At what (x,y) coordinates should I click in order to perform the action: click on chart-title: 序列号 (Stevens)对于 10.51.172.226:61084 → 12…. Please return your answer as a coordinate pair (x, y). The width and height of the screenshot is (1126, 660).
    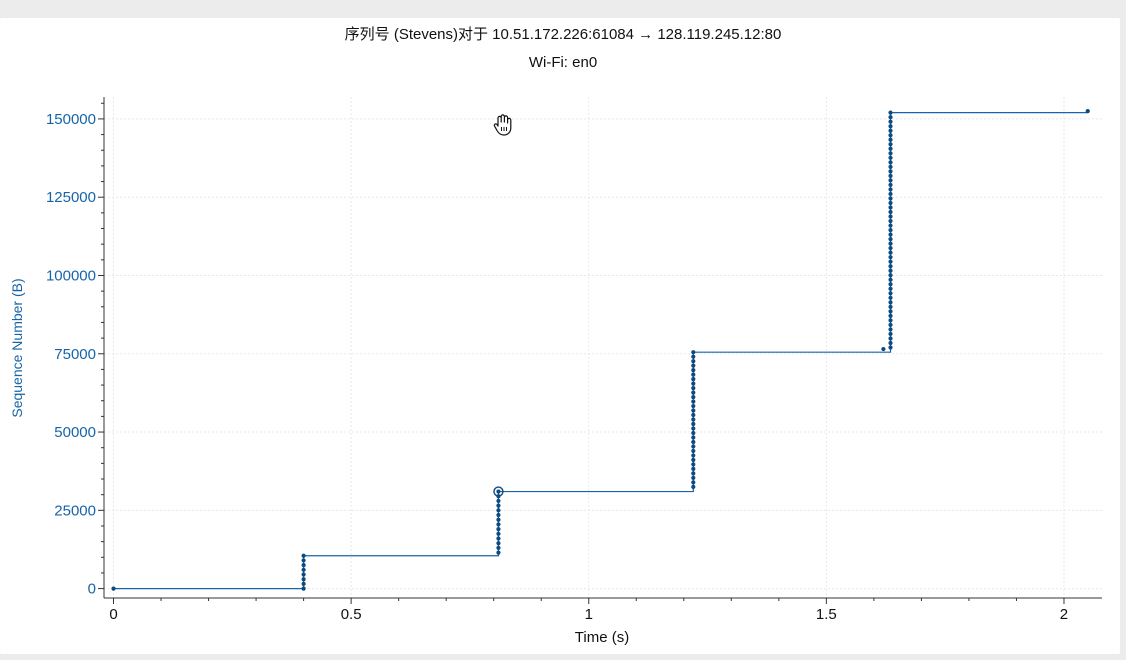
    Looking at the image, I should click on (563, 34).